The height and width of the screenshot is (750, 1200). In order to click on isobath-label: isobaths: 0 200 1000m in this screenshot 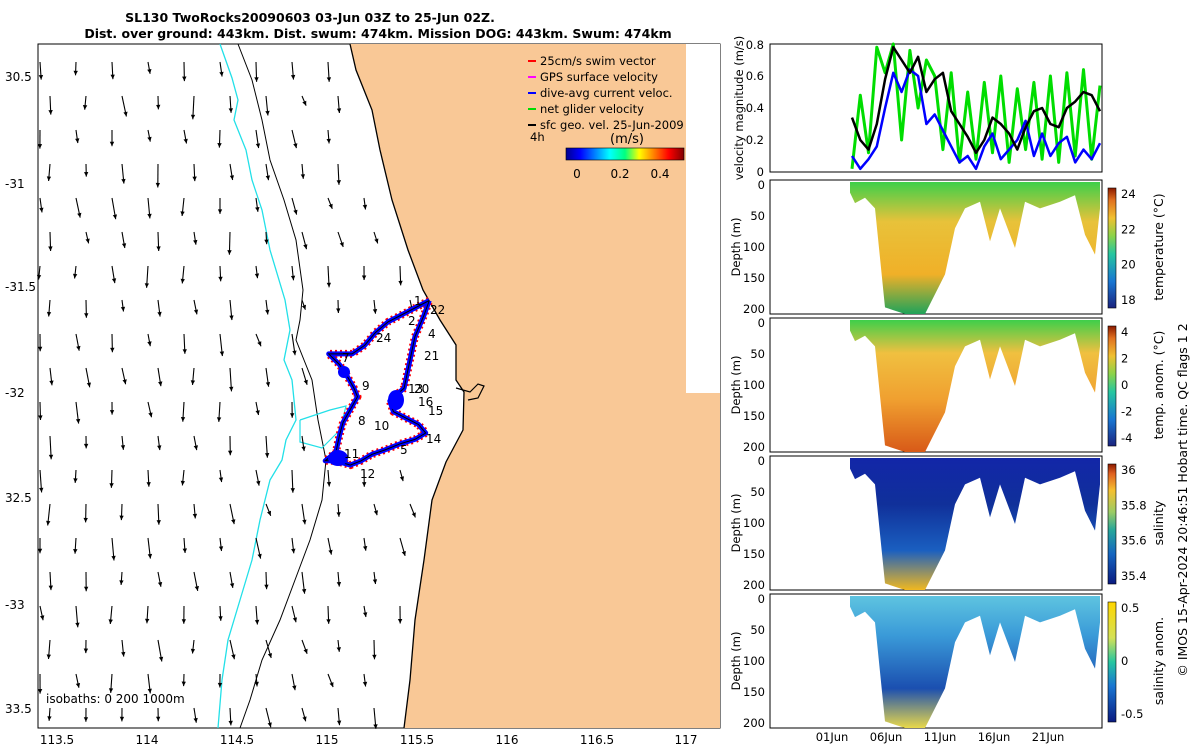, I will do `click(115, 699)`.